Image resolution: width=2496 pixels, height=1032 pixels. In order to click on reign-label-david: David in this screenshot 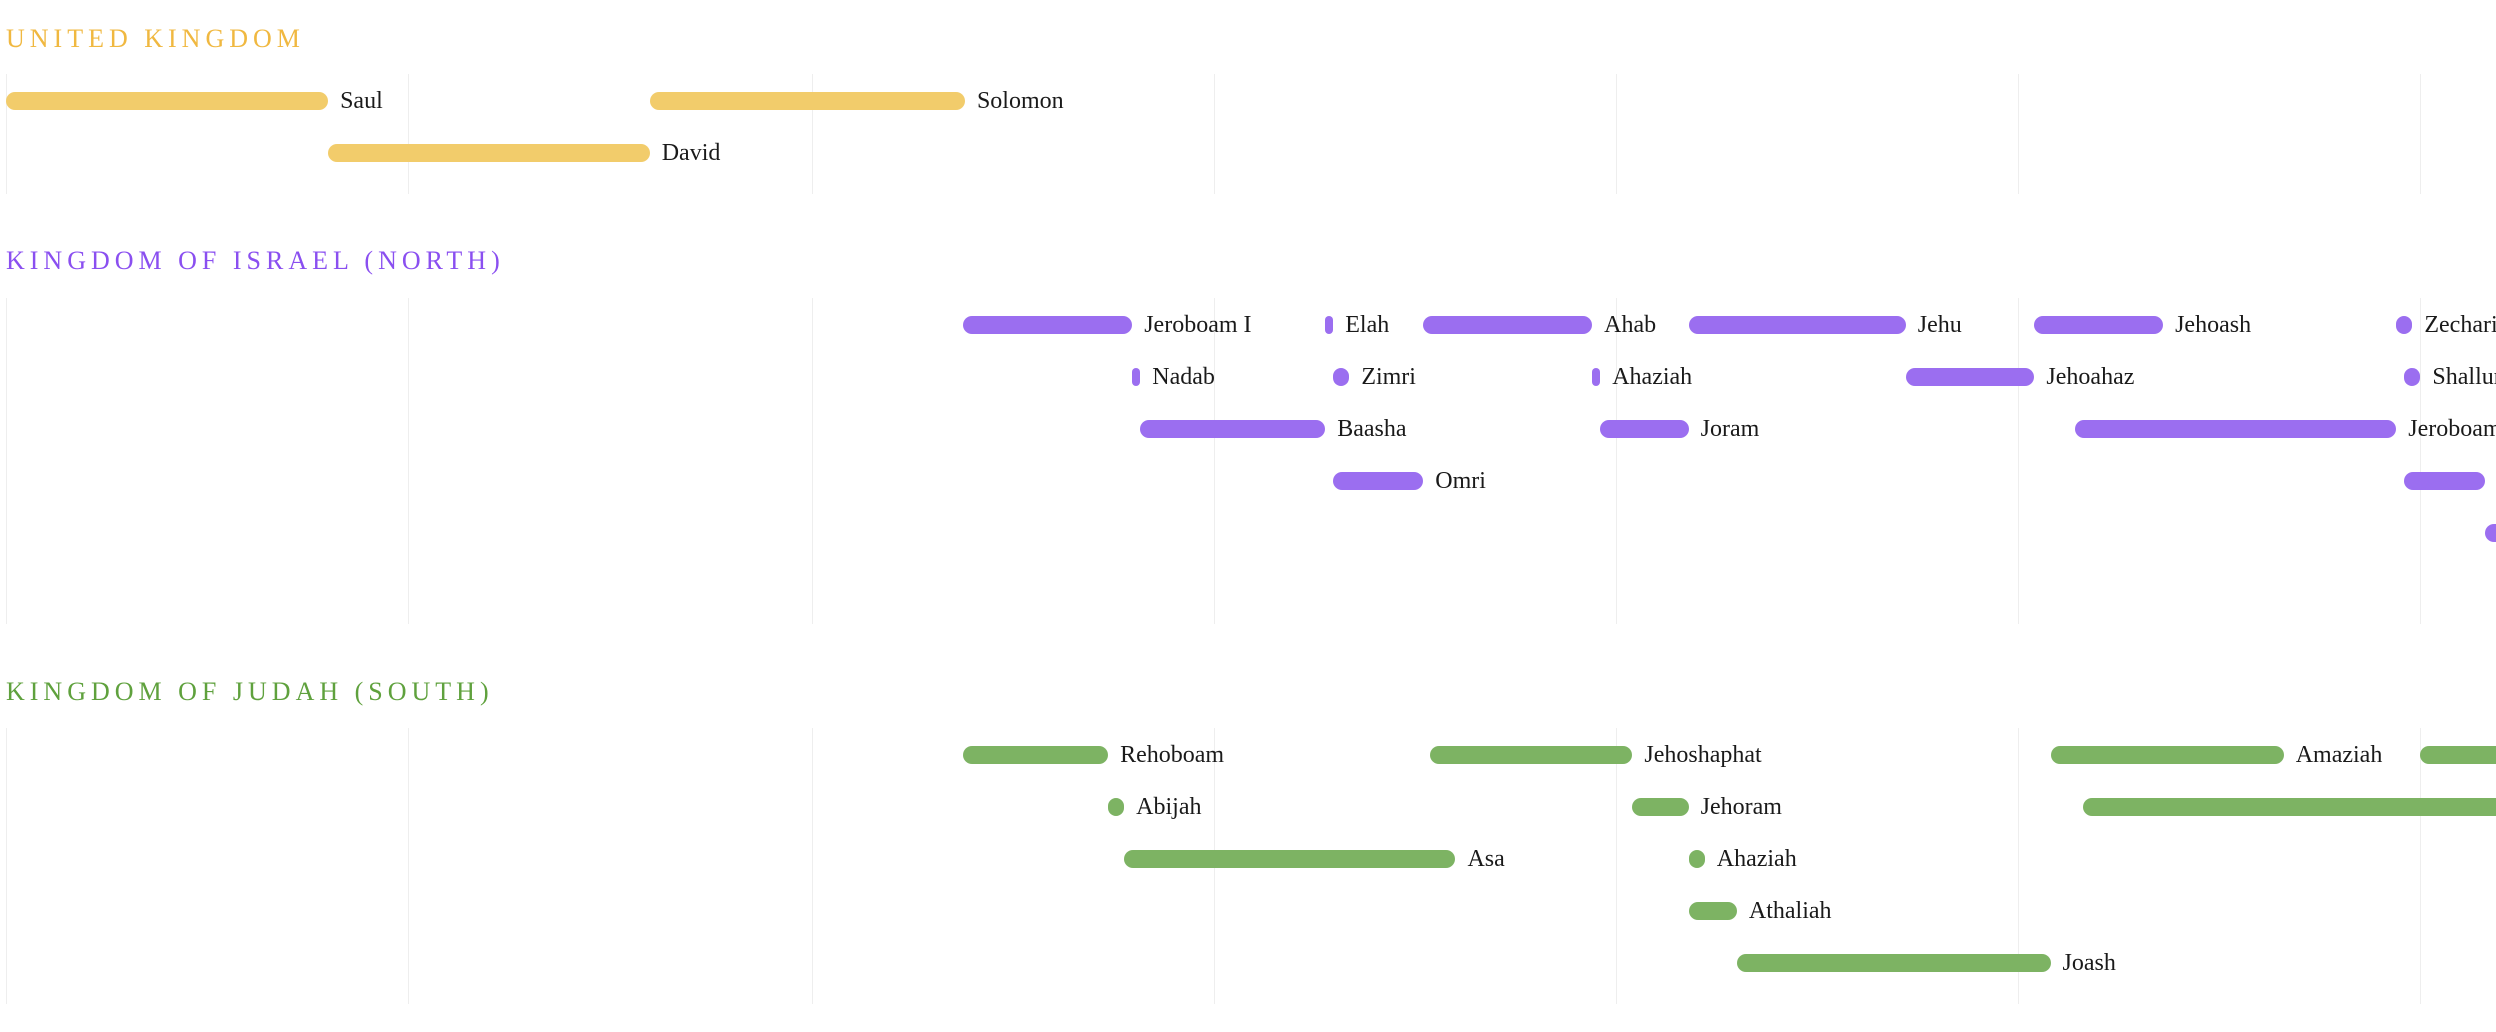, I will do `click(691, 153)`.